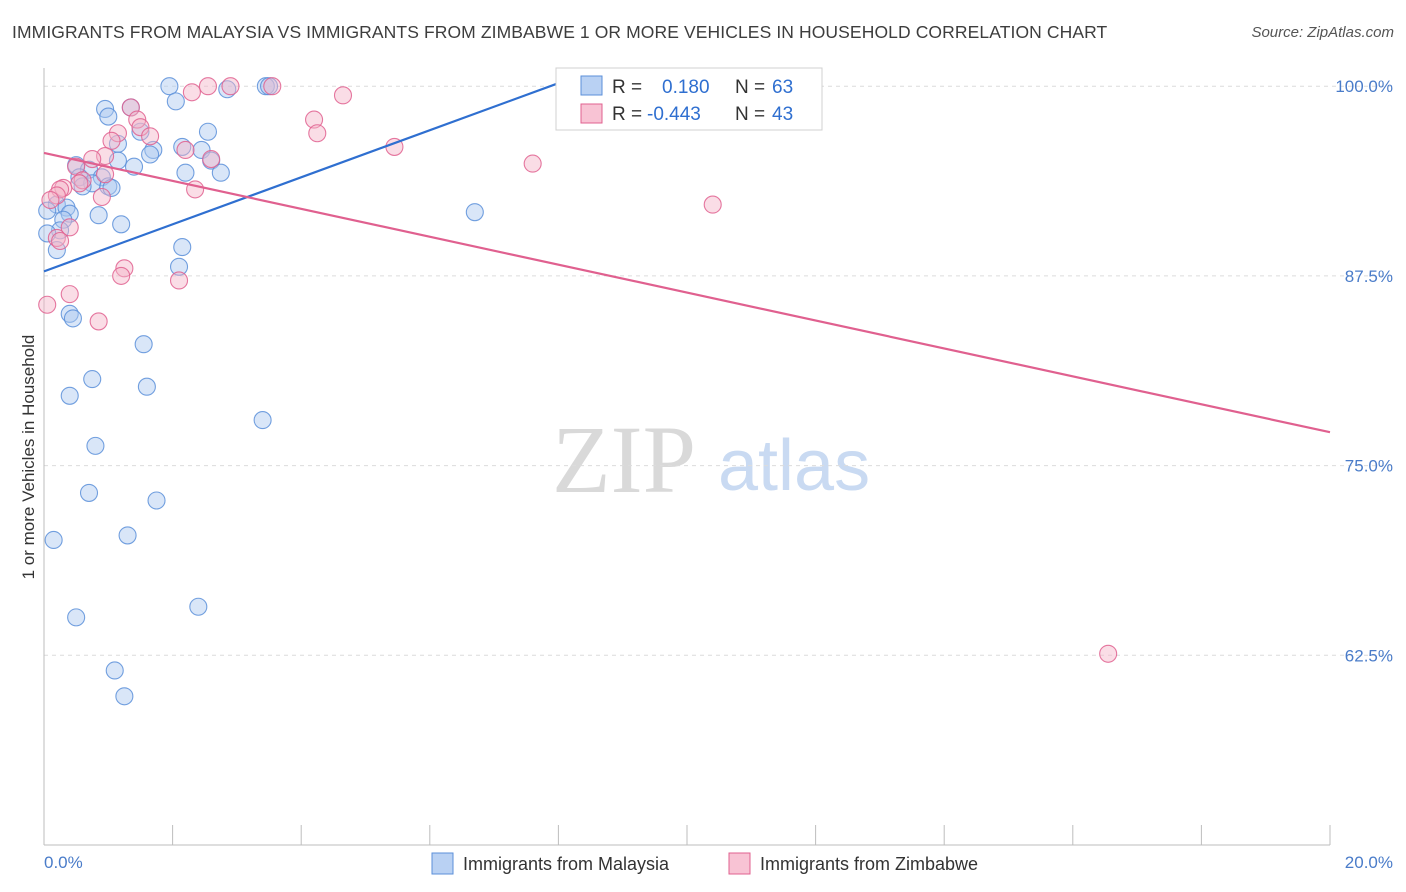  What do you see at coordinates (627, 87) in the screenshot?
I see `legend-r-label-malaysia: R =` at bounding box center [627, 87].